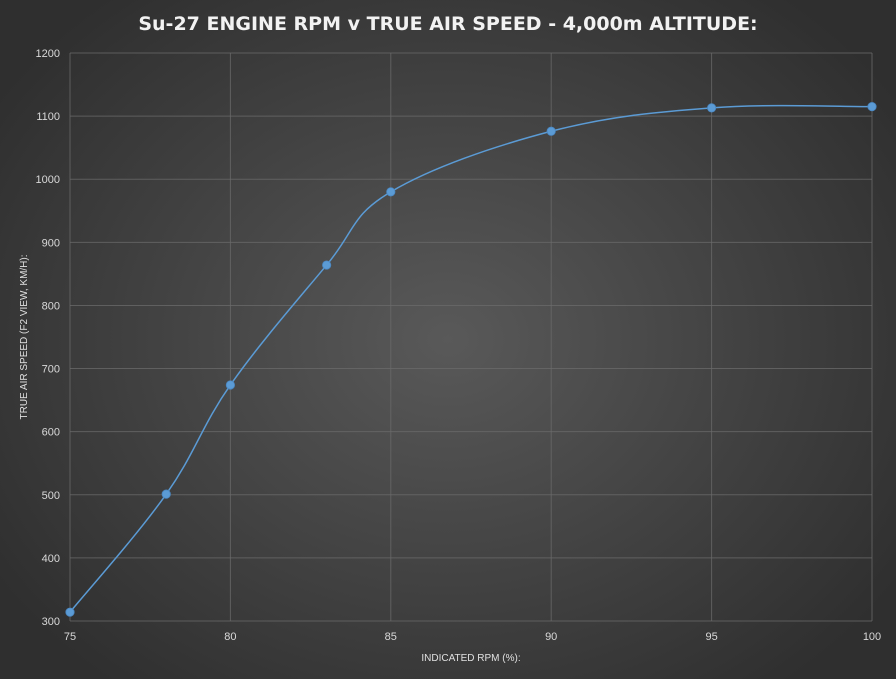  Describe the element at coordinates (711, 637) in the screenshot. I see `x-tick-label: 95` at that location.